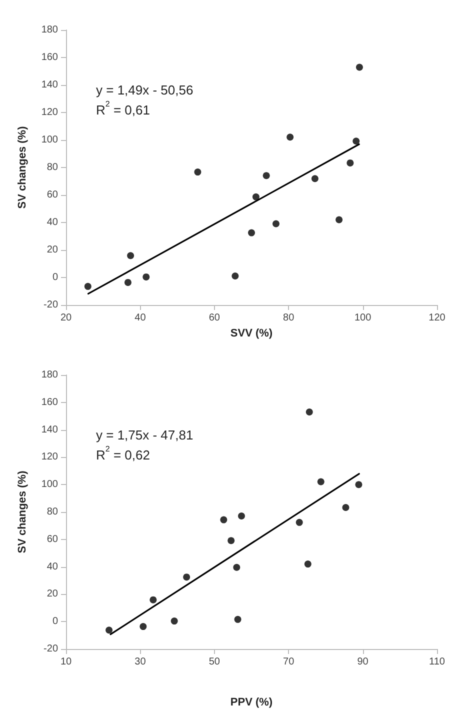  I want to click on x-tick-label: 40, so click(140, 318).